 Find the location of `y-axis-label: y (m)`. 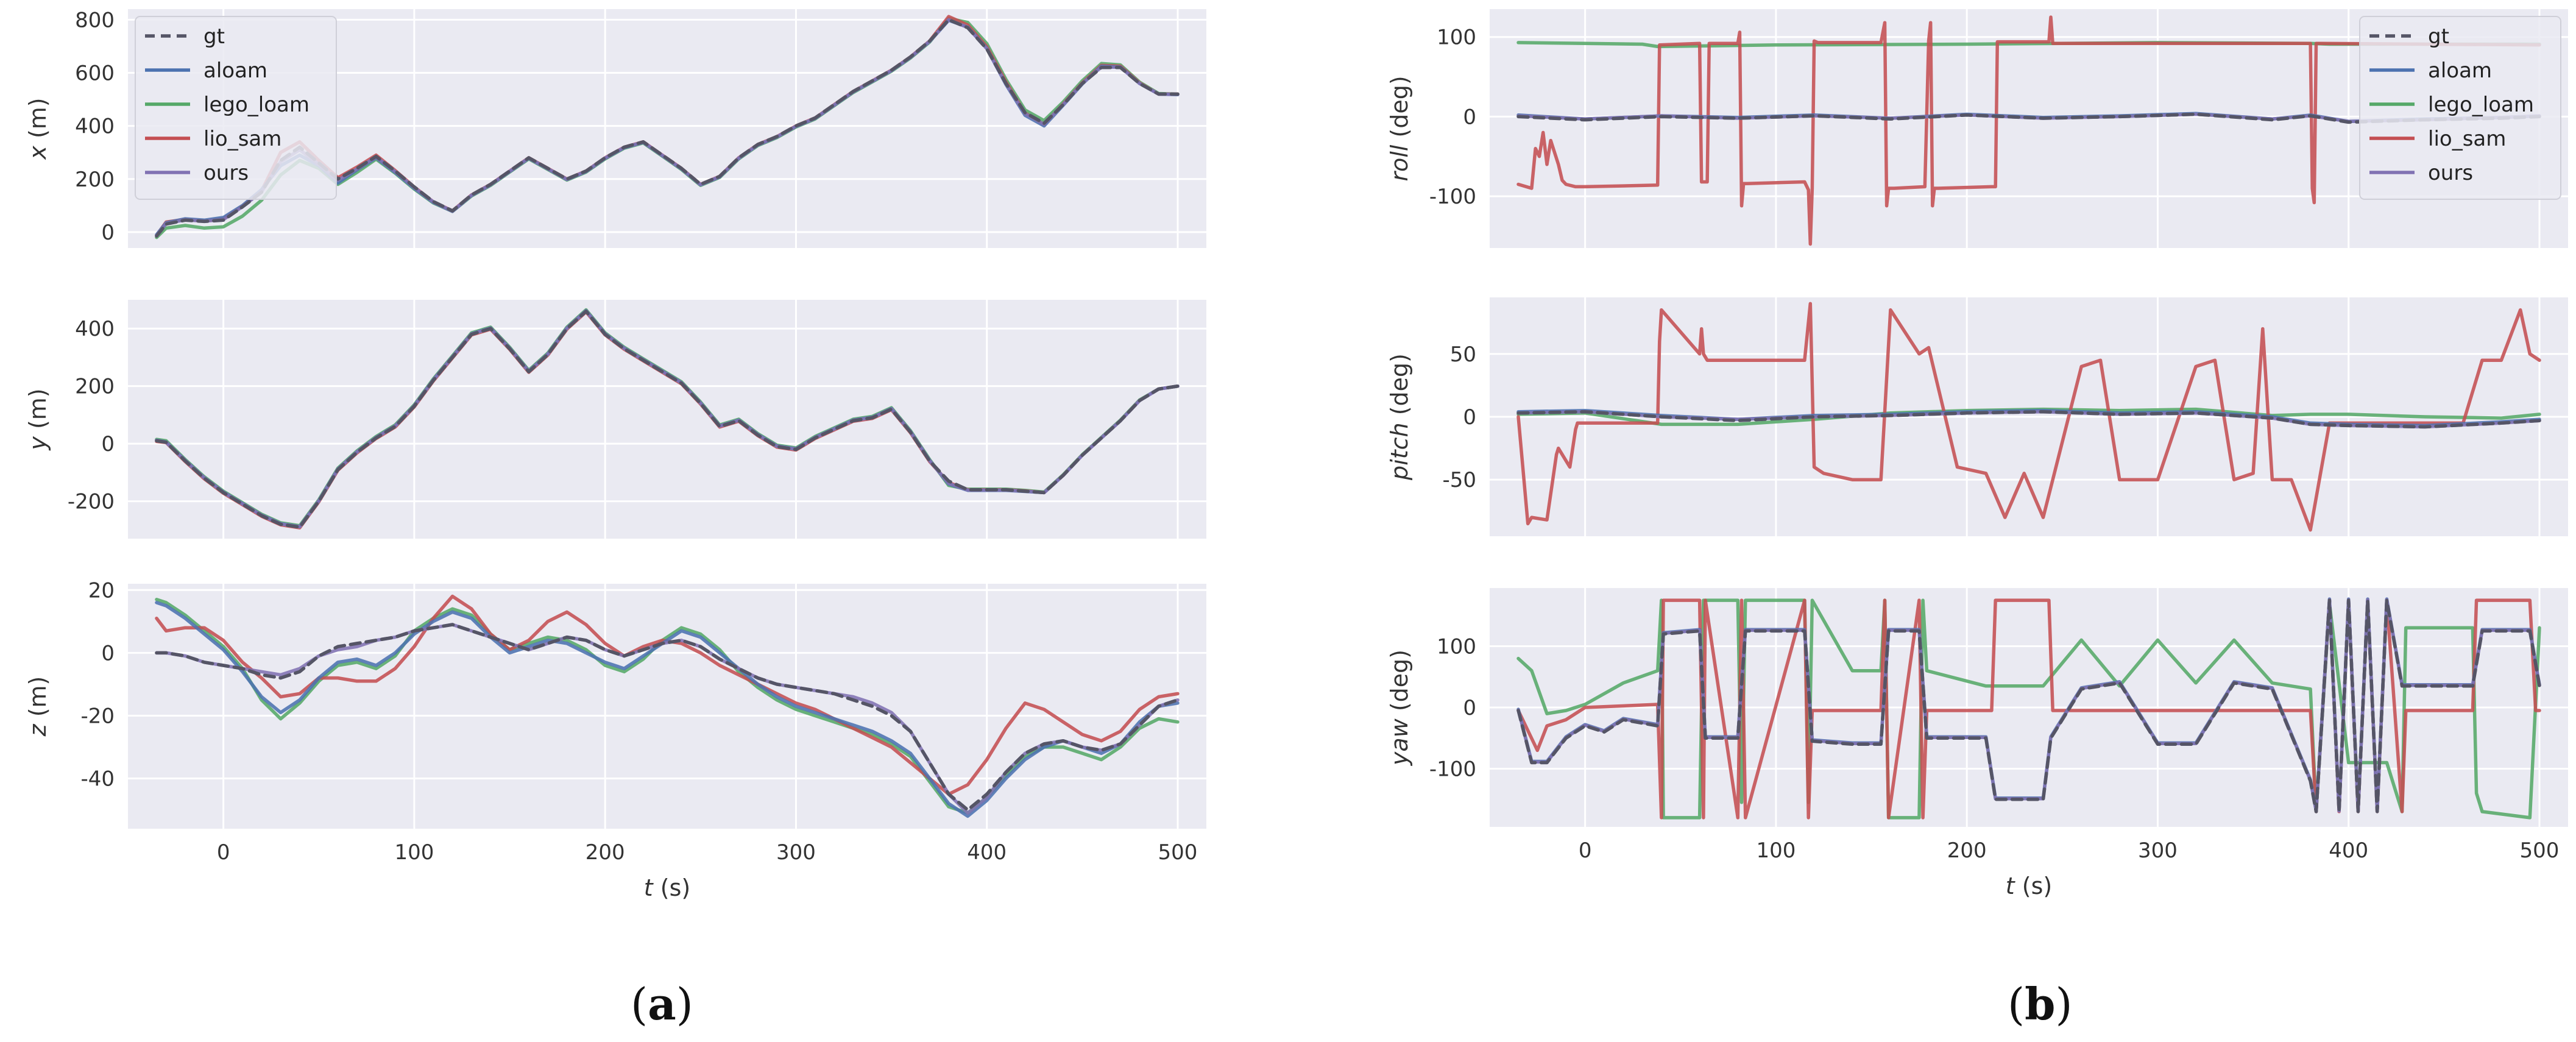

y-axis-label: y (m) is located at coordinates (37, 419).